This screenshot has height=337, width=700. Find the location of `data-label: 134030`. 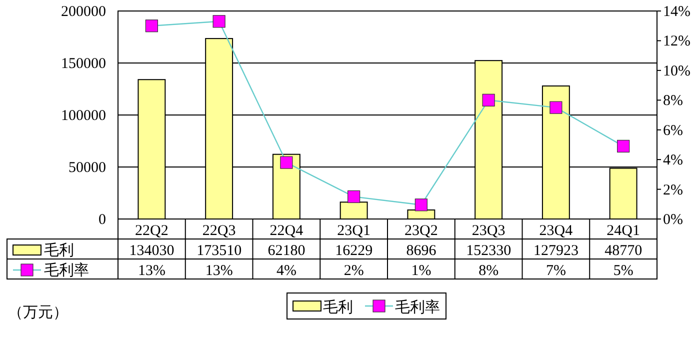

data-label: 134030 is located at coordinates (151, 251).